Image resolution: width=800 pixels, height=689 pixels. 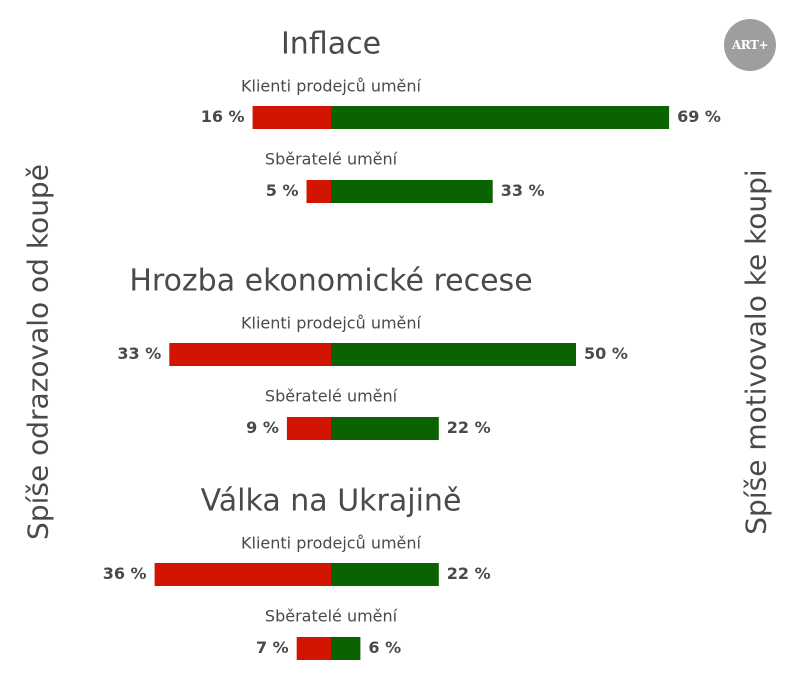 I want to click on group-title: Inflace, so click(x=331, y=44).